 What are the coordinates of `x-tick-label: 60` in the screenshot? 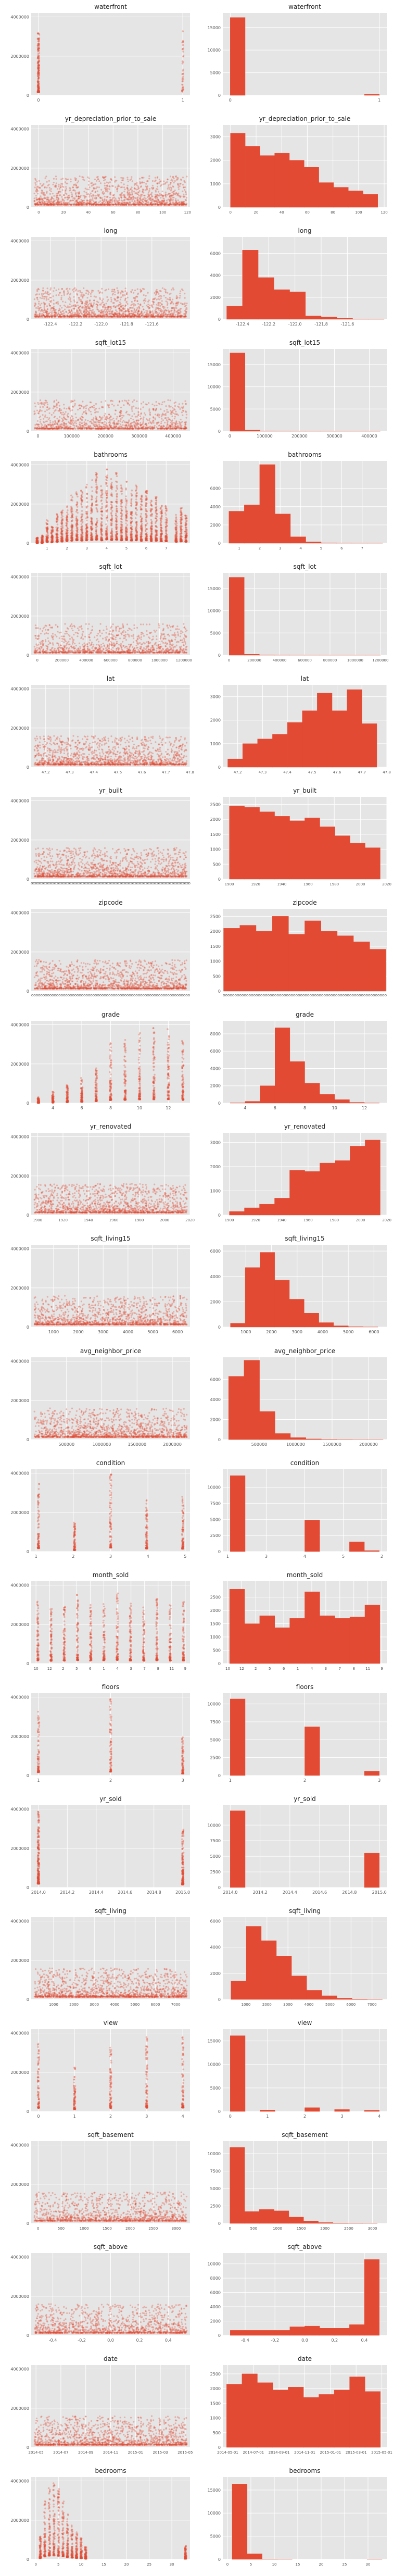 It's located at (113, 212).